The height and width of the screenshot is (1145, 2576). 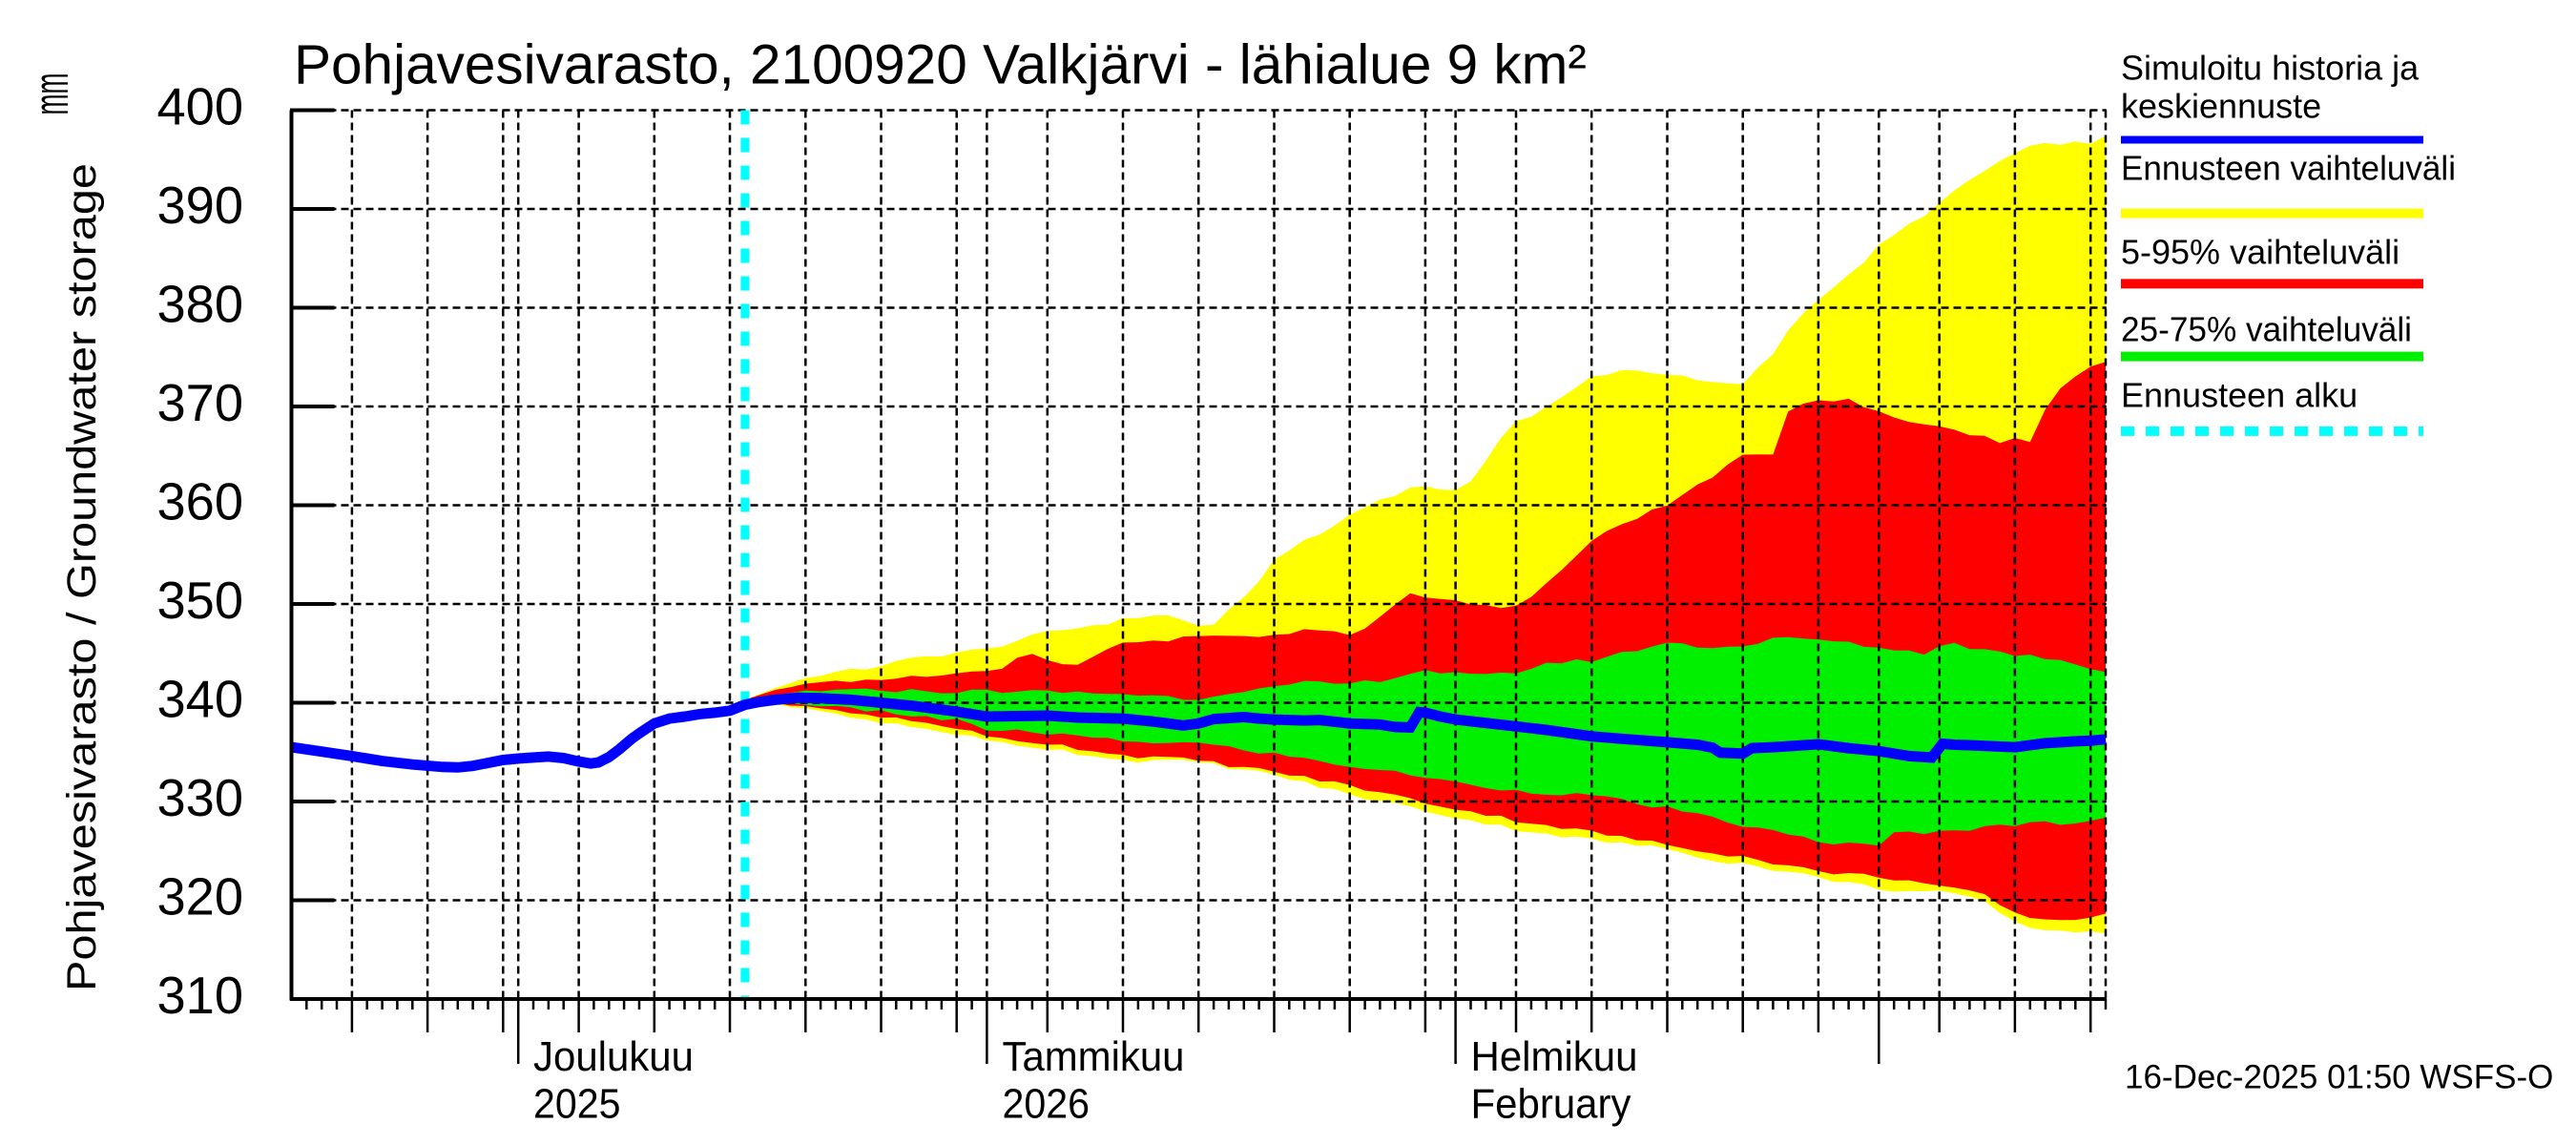 I want to click on svg-text: 5-95% vaihteluväli, so click(x=2260, y=253).